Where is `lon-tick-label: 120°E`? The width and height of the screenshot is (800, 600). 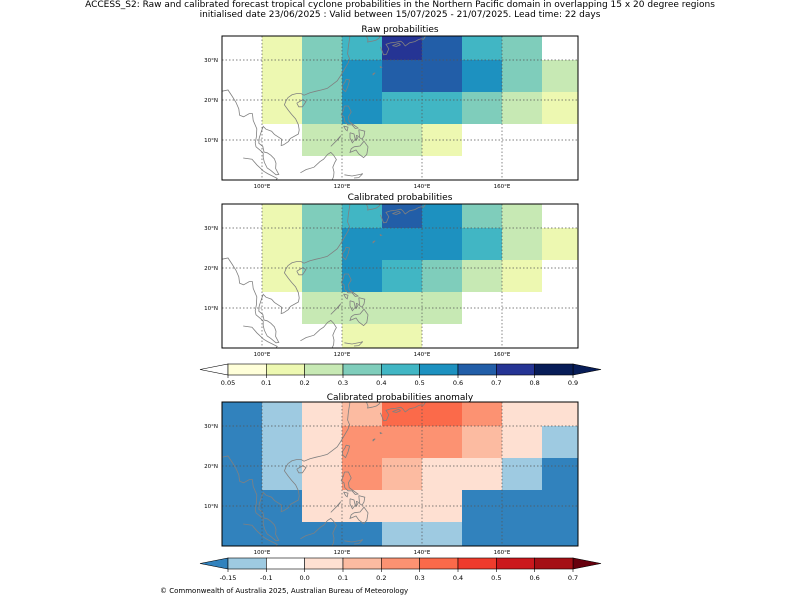 lon-tick-label: 120°E is located at coordinates (342, 553).